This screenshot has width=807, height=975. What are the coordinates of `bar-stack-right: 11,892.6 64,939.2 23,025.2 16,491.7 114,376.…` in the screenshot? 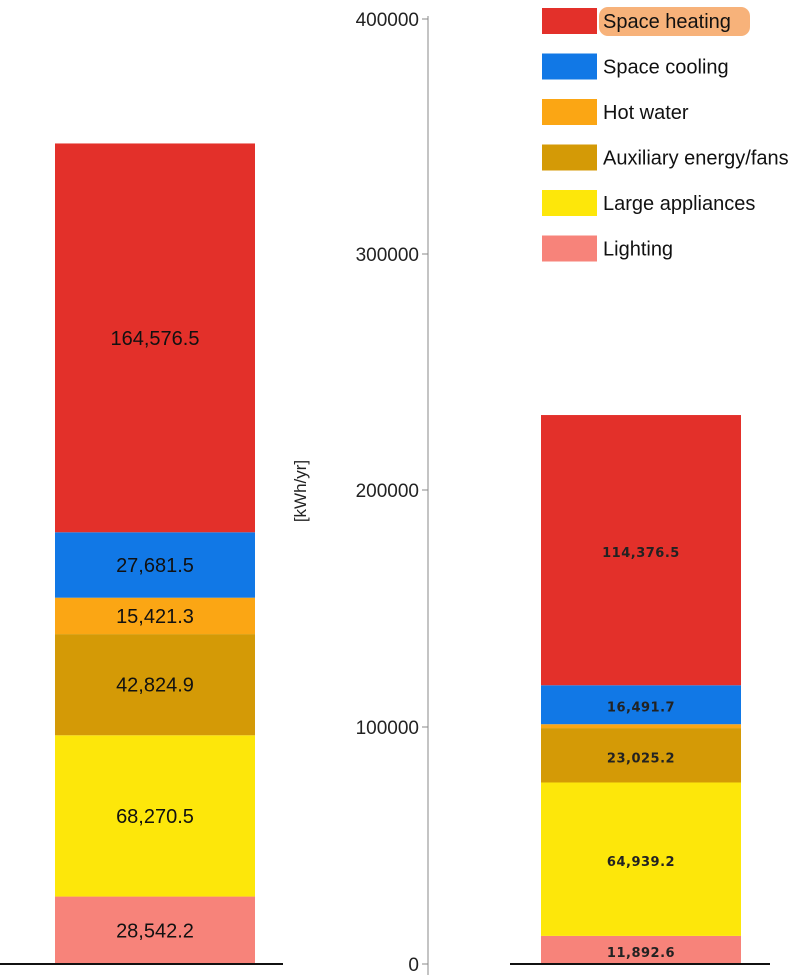 It's located at (641, 689).